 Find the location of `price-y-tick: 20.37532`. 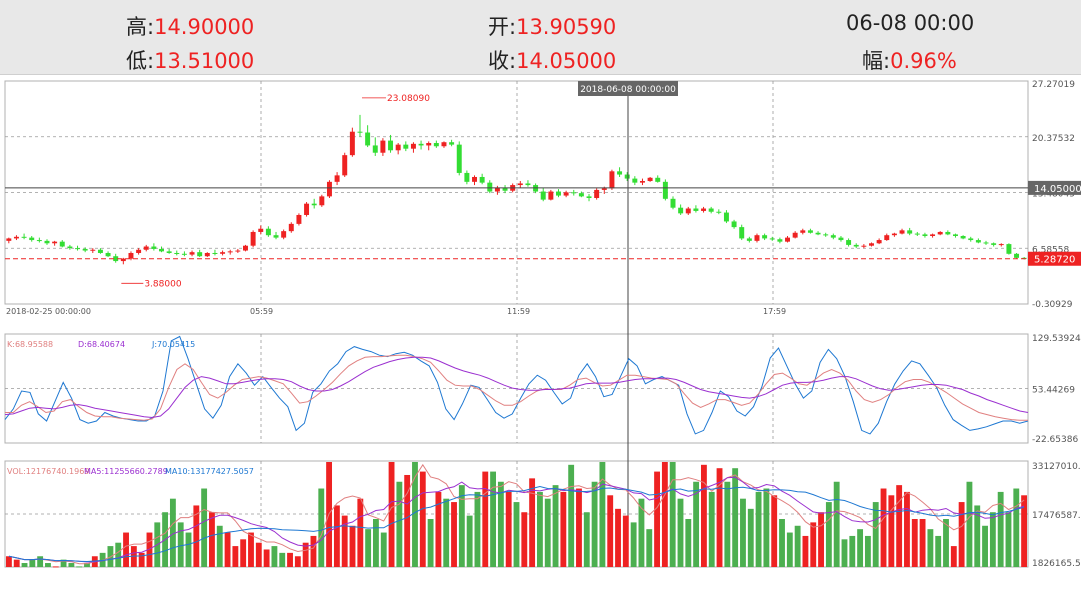

price-y-tick: 20.37532 is located at coordinates (1053, 139).